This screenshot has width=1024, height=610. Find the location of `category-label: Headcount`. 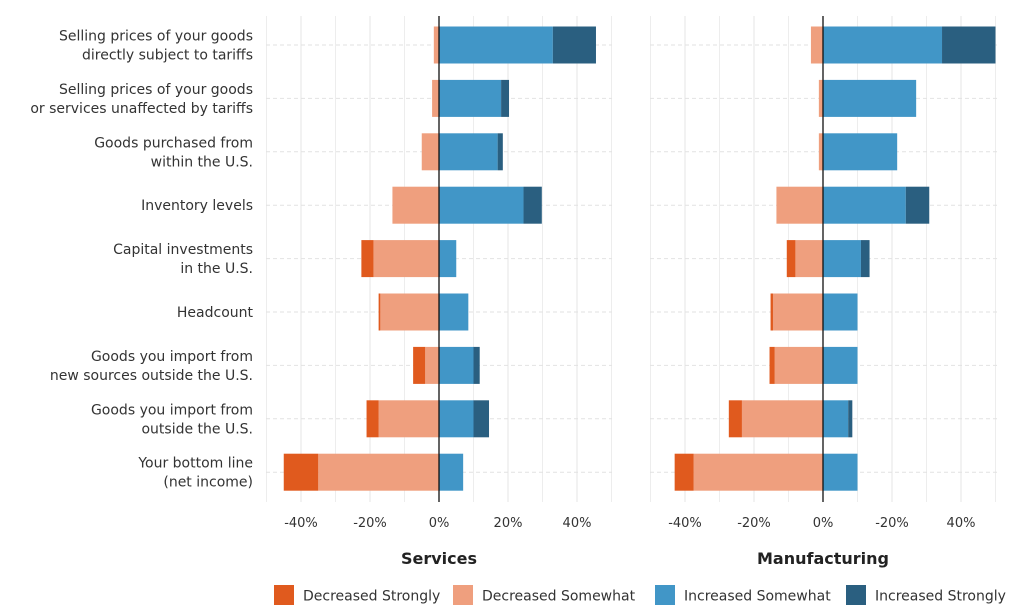

category-label: Headcount is located at coordinates (215, 313).